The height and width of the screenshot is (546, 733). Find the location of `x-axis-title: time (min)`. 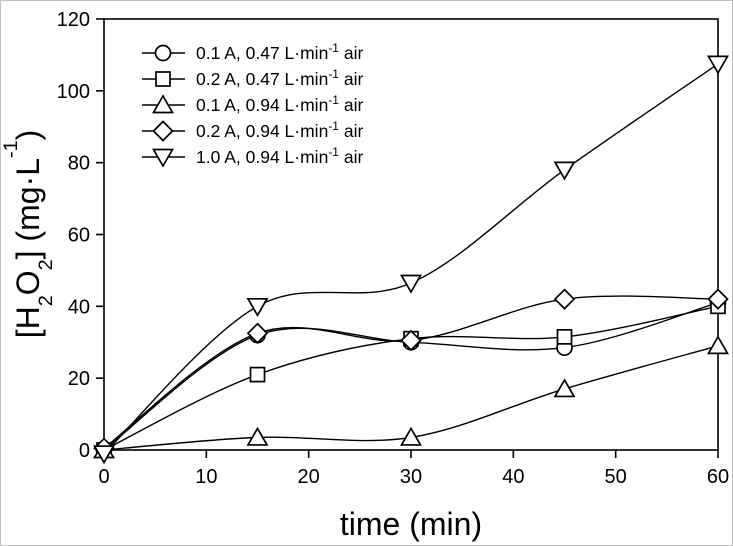

x-axis-title: time (min) is located at coordinates (411, 524).